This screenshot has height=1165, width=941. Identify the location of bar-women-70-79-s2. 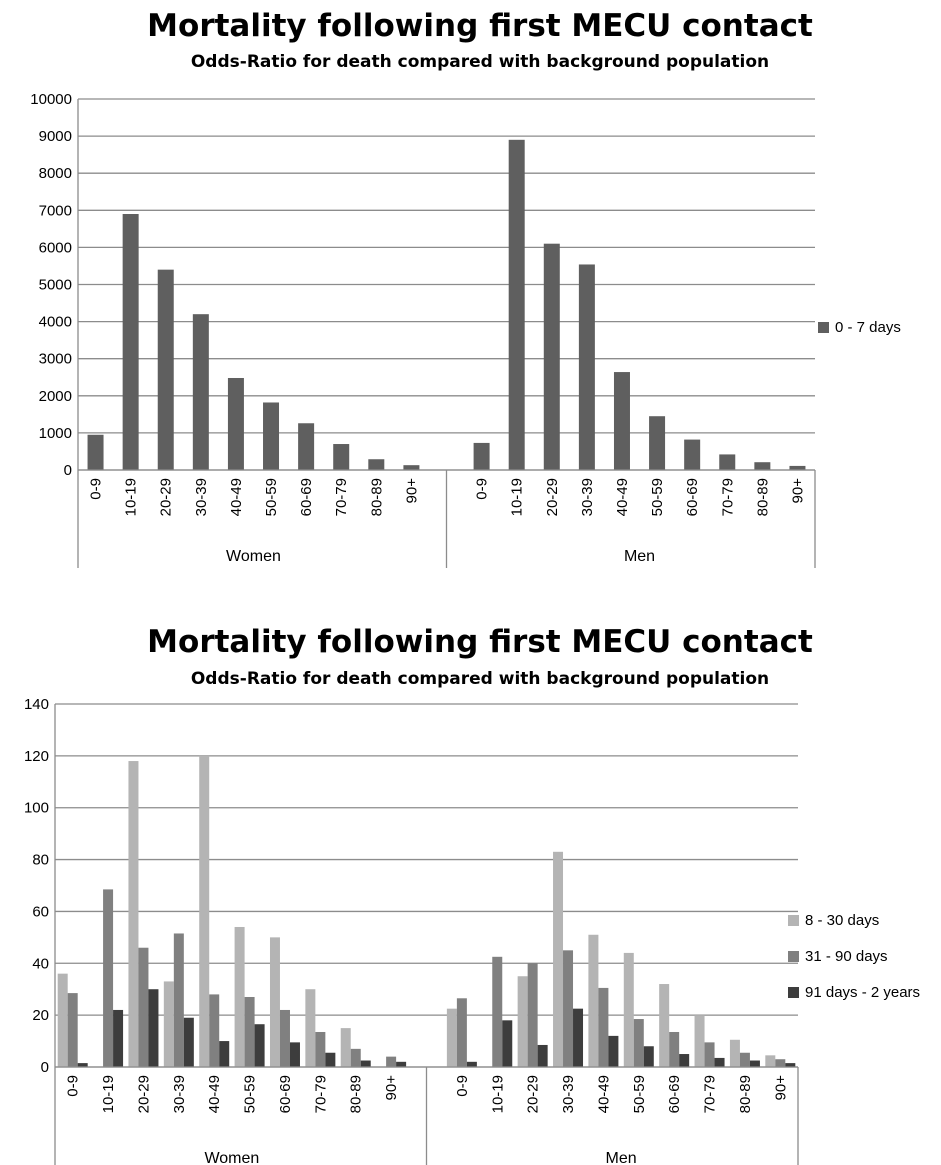
(330, 1059).